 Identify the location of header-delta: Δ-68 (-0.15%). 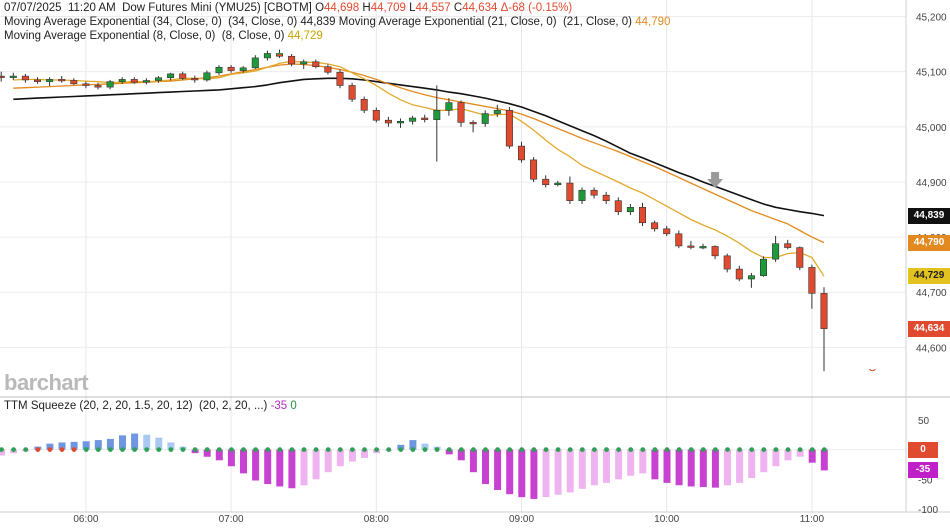
(536, 8).